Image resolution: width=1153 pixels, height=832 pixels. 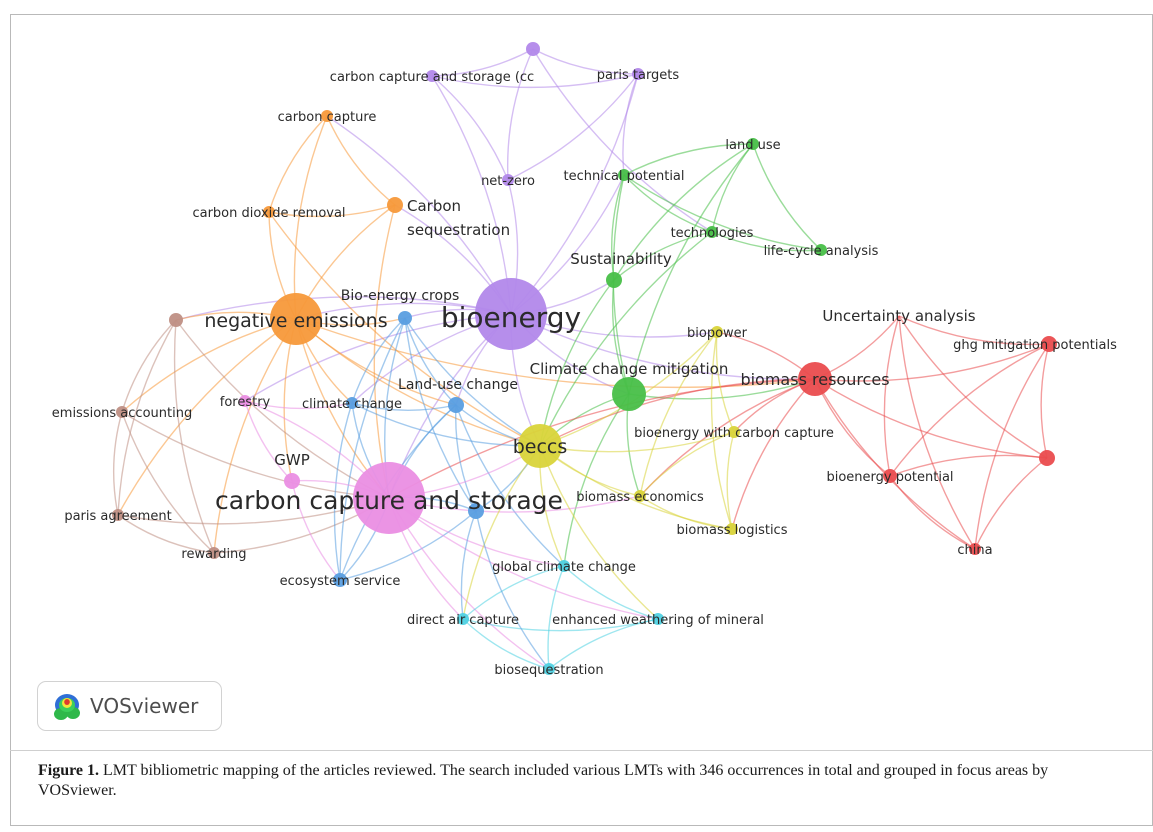 I want to click on link-enhanced-weathering-of-mineral-biosequestration, so click(x=603, y=644).